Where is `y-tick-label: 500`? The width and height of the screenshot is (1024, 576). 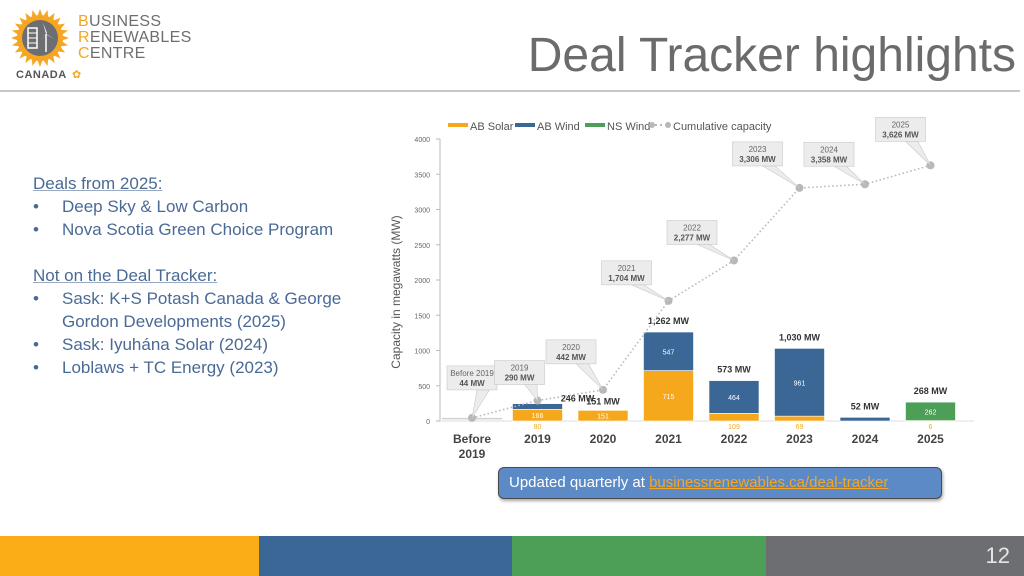 y-tick-label: 500 is located at coordinates (424, 387).